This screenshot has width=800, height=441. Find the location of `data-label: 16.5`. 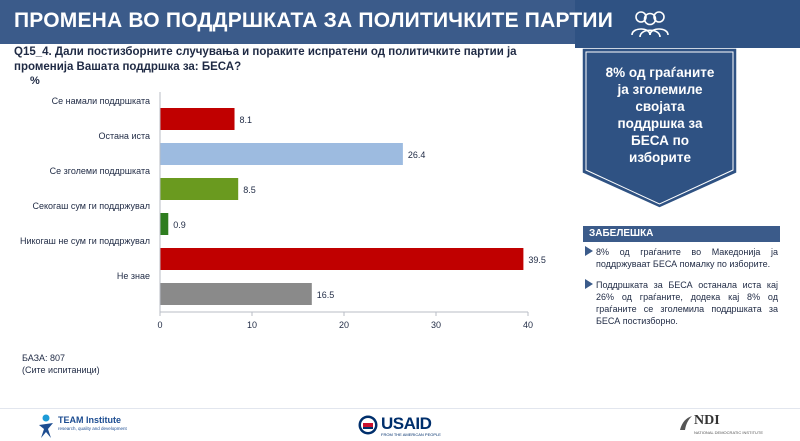

data-label: 16.5 is located at coordinates (326, 295).